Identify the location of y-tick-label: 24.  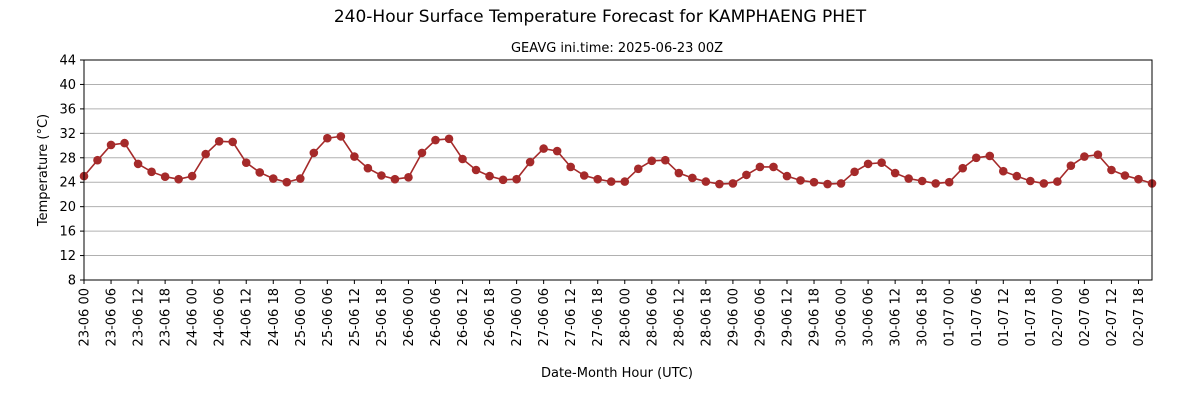
(67, 183).